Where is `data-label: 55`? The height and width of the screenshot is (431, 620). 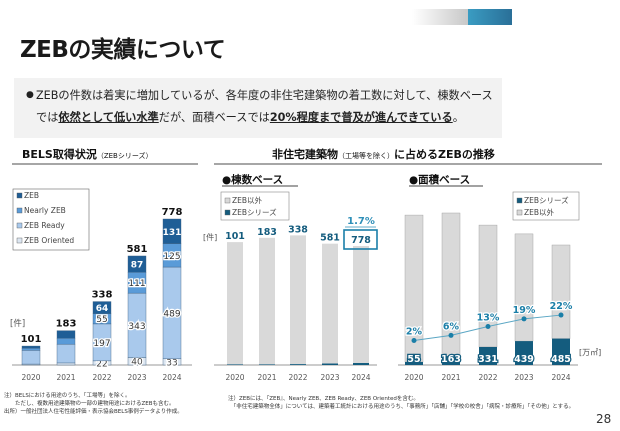 data-label: 55 is located at coordinates (413, 359).